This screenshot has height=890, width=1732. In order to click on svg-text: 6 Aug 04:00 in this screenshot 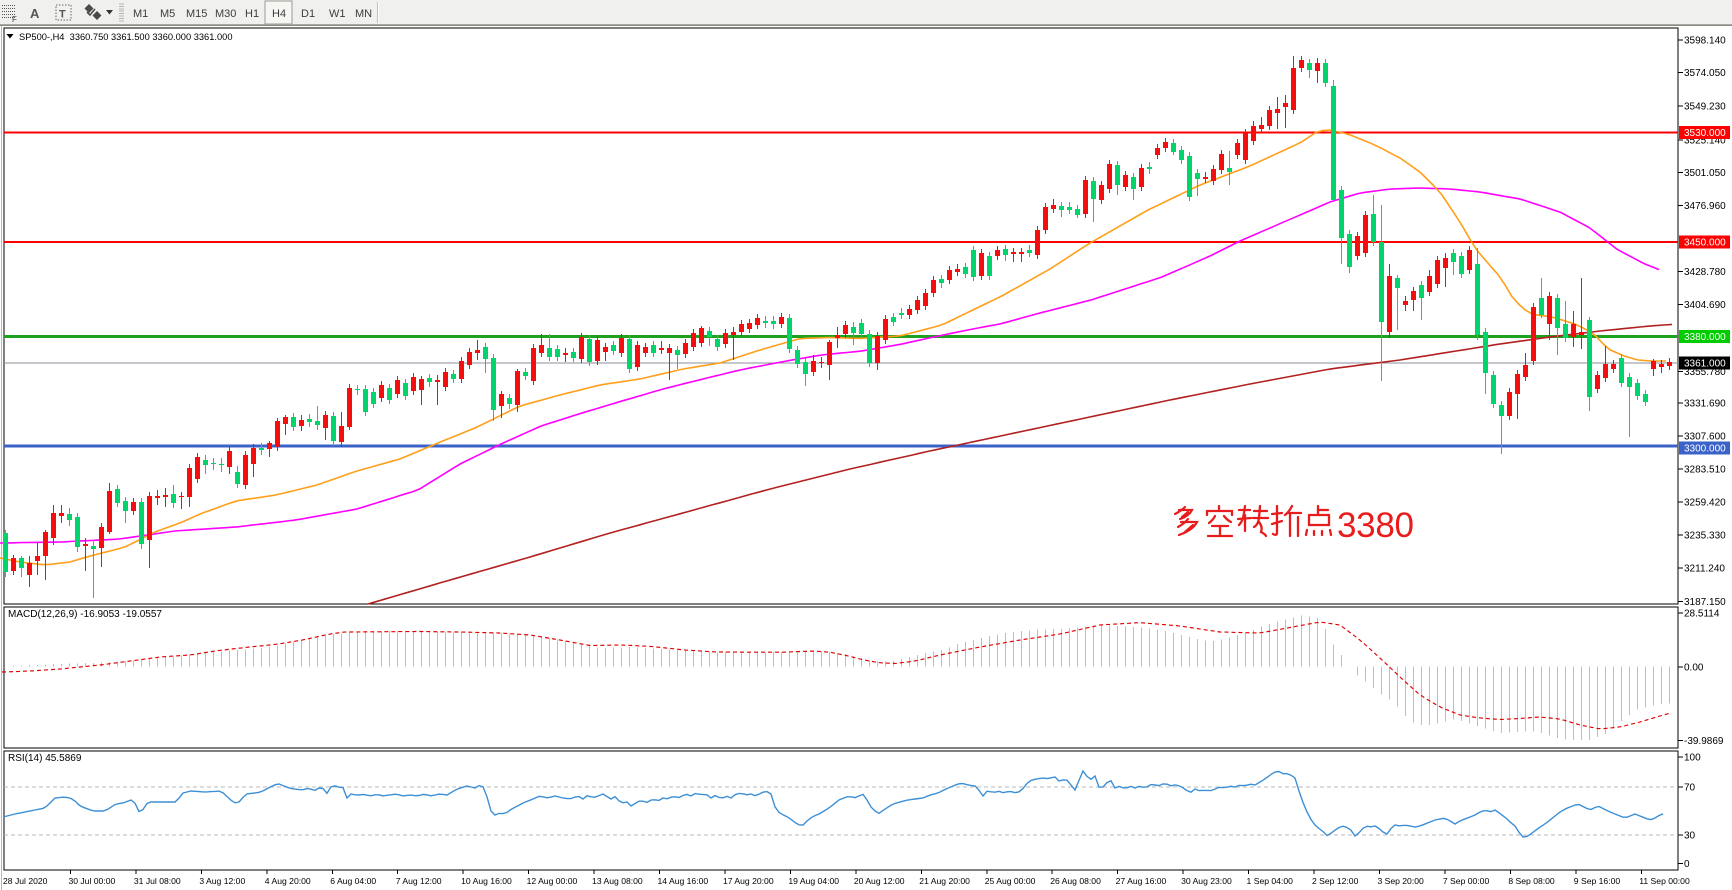, I will do `click(353, 881)`.